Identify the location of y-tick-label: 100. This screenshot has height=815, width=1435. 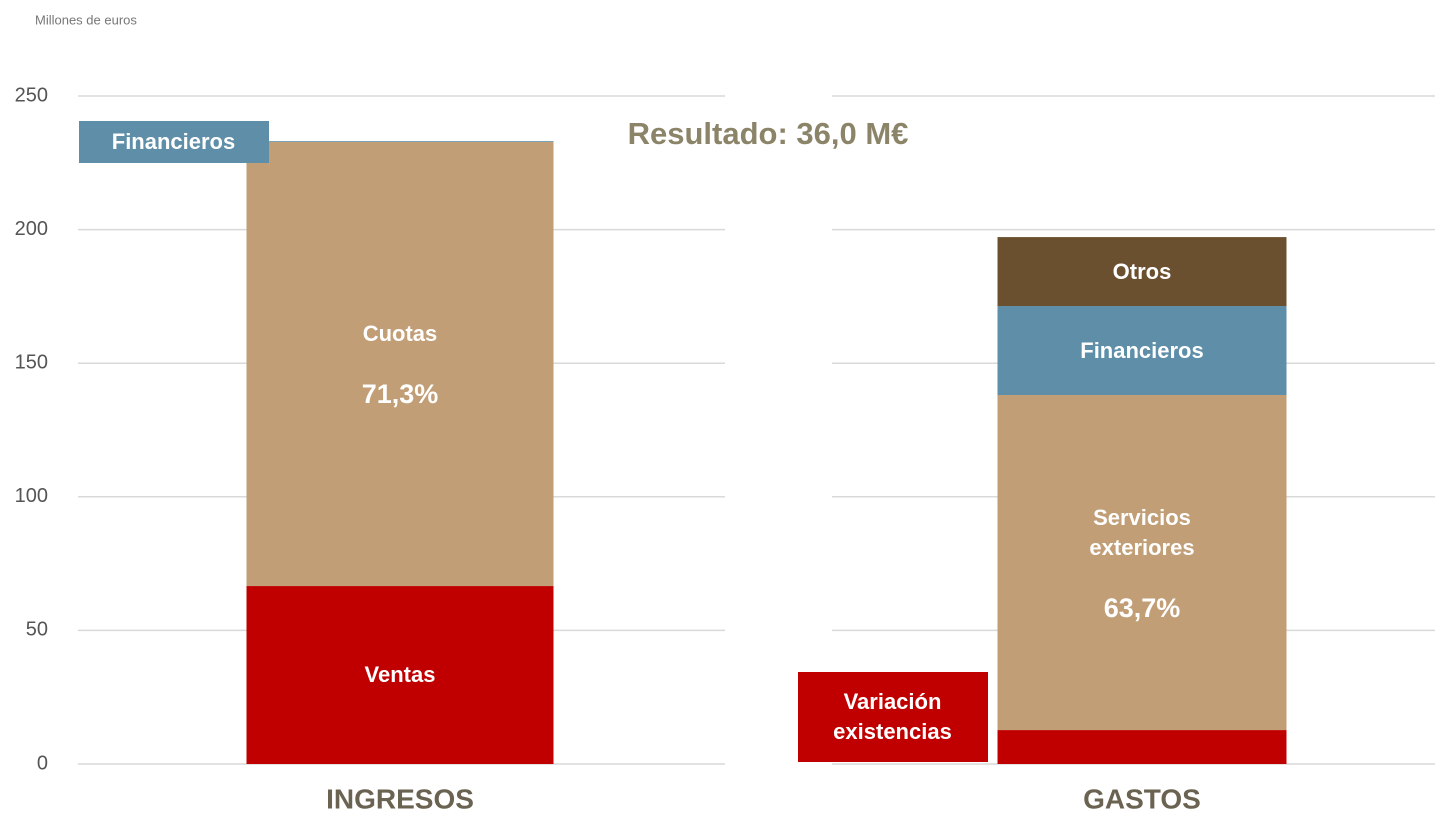
(31, 496).